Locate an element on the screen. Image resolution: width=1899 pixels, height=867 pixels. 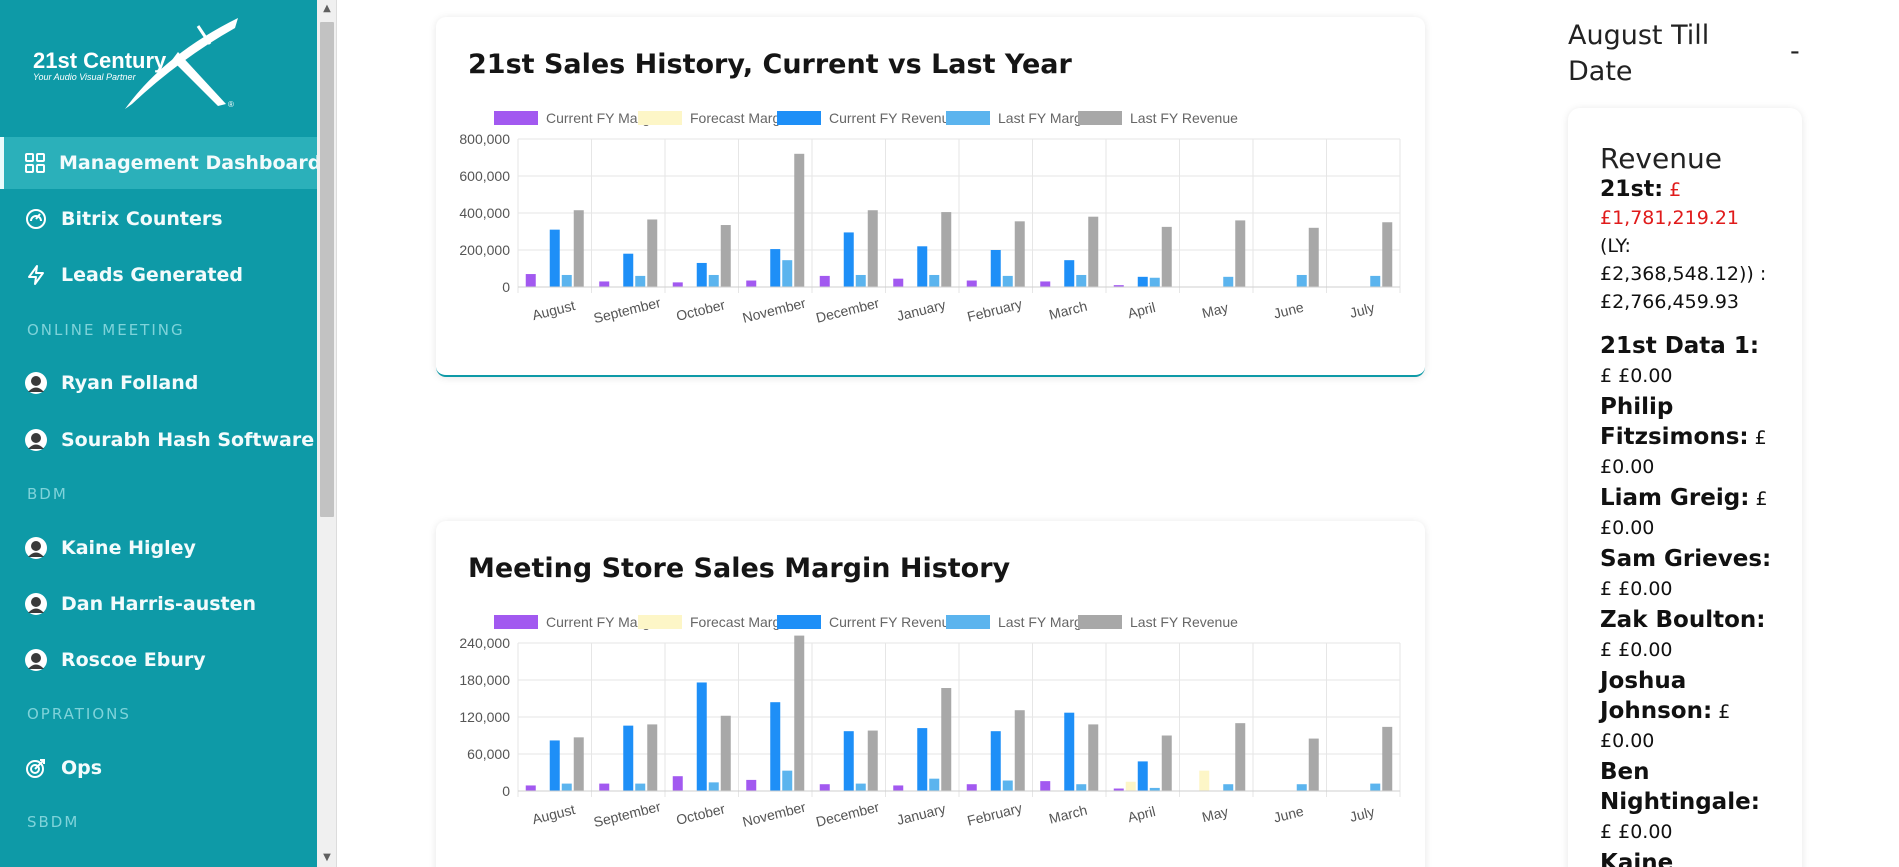
sidebar-item-leads-generated: Leads Generated is located at coordinates (158, 275).